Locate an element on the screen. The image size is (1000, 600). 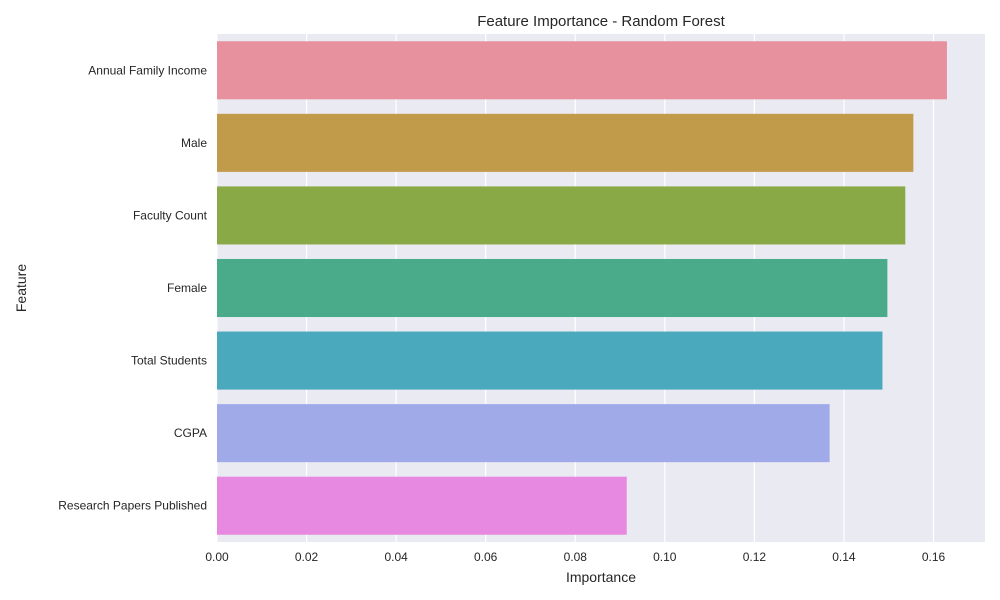
bar-annual-family-income is located at coordinates (582, 70).